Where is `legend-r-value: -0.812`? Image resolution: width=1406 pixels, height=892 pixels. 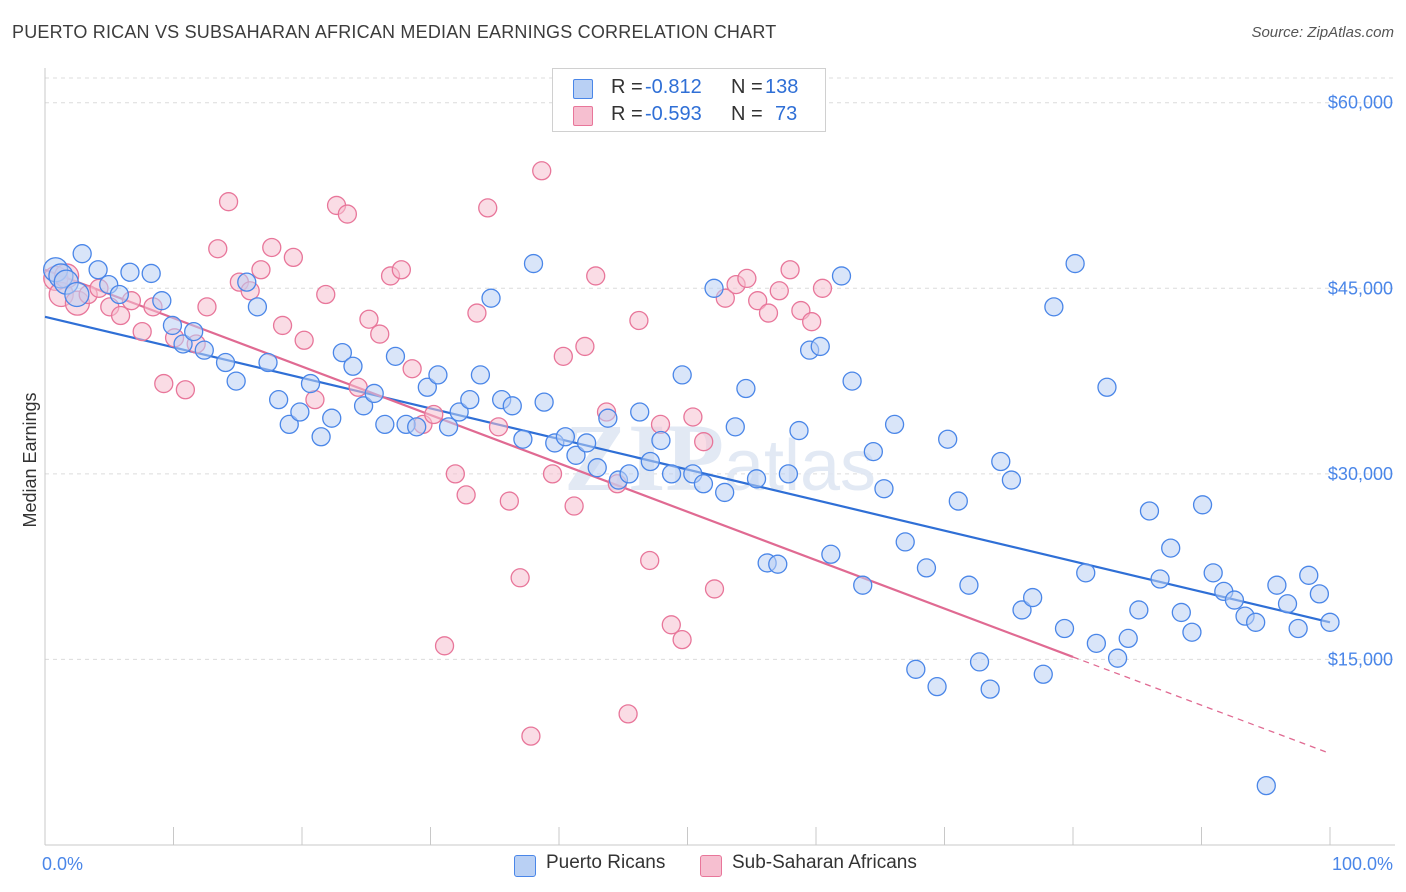 legend-r-value: -0.812 is located at coordinates (673, 87).